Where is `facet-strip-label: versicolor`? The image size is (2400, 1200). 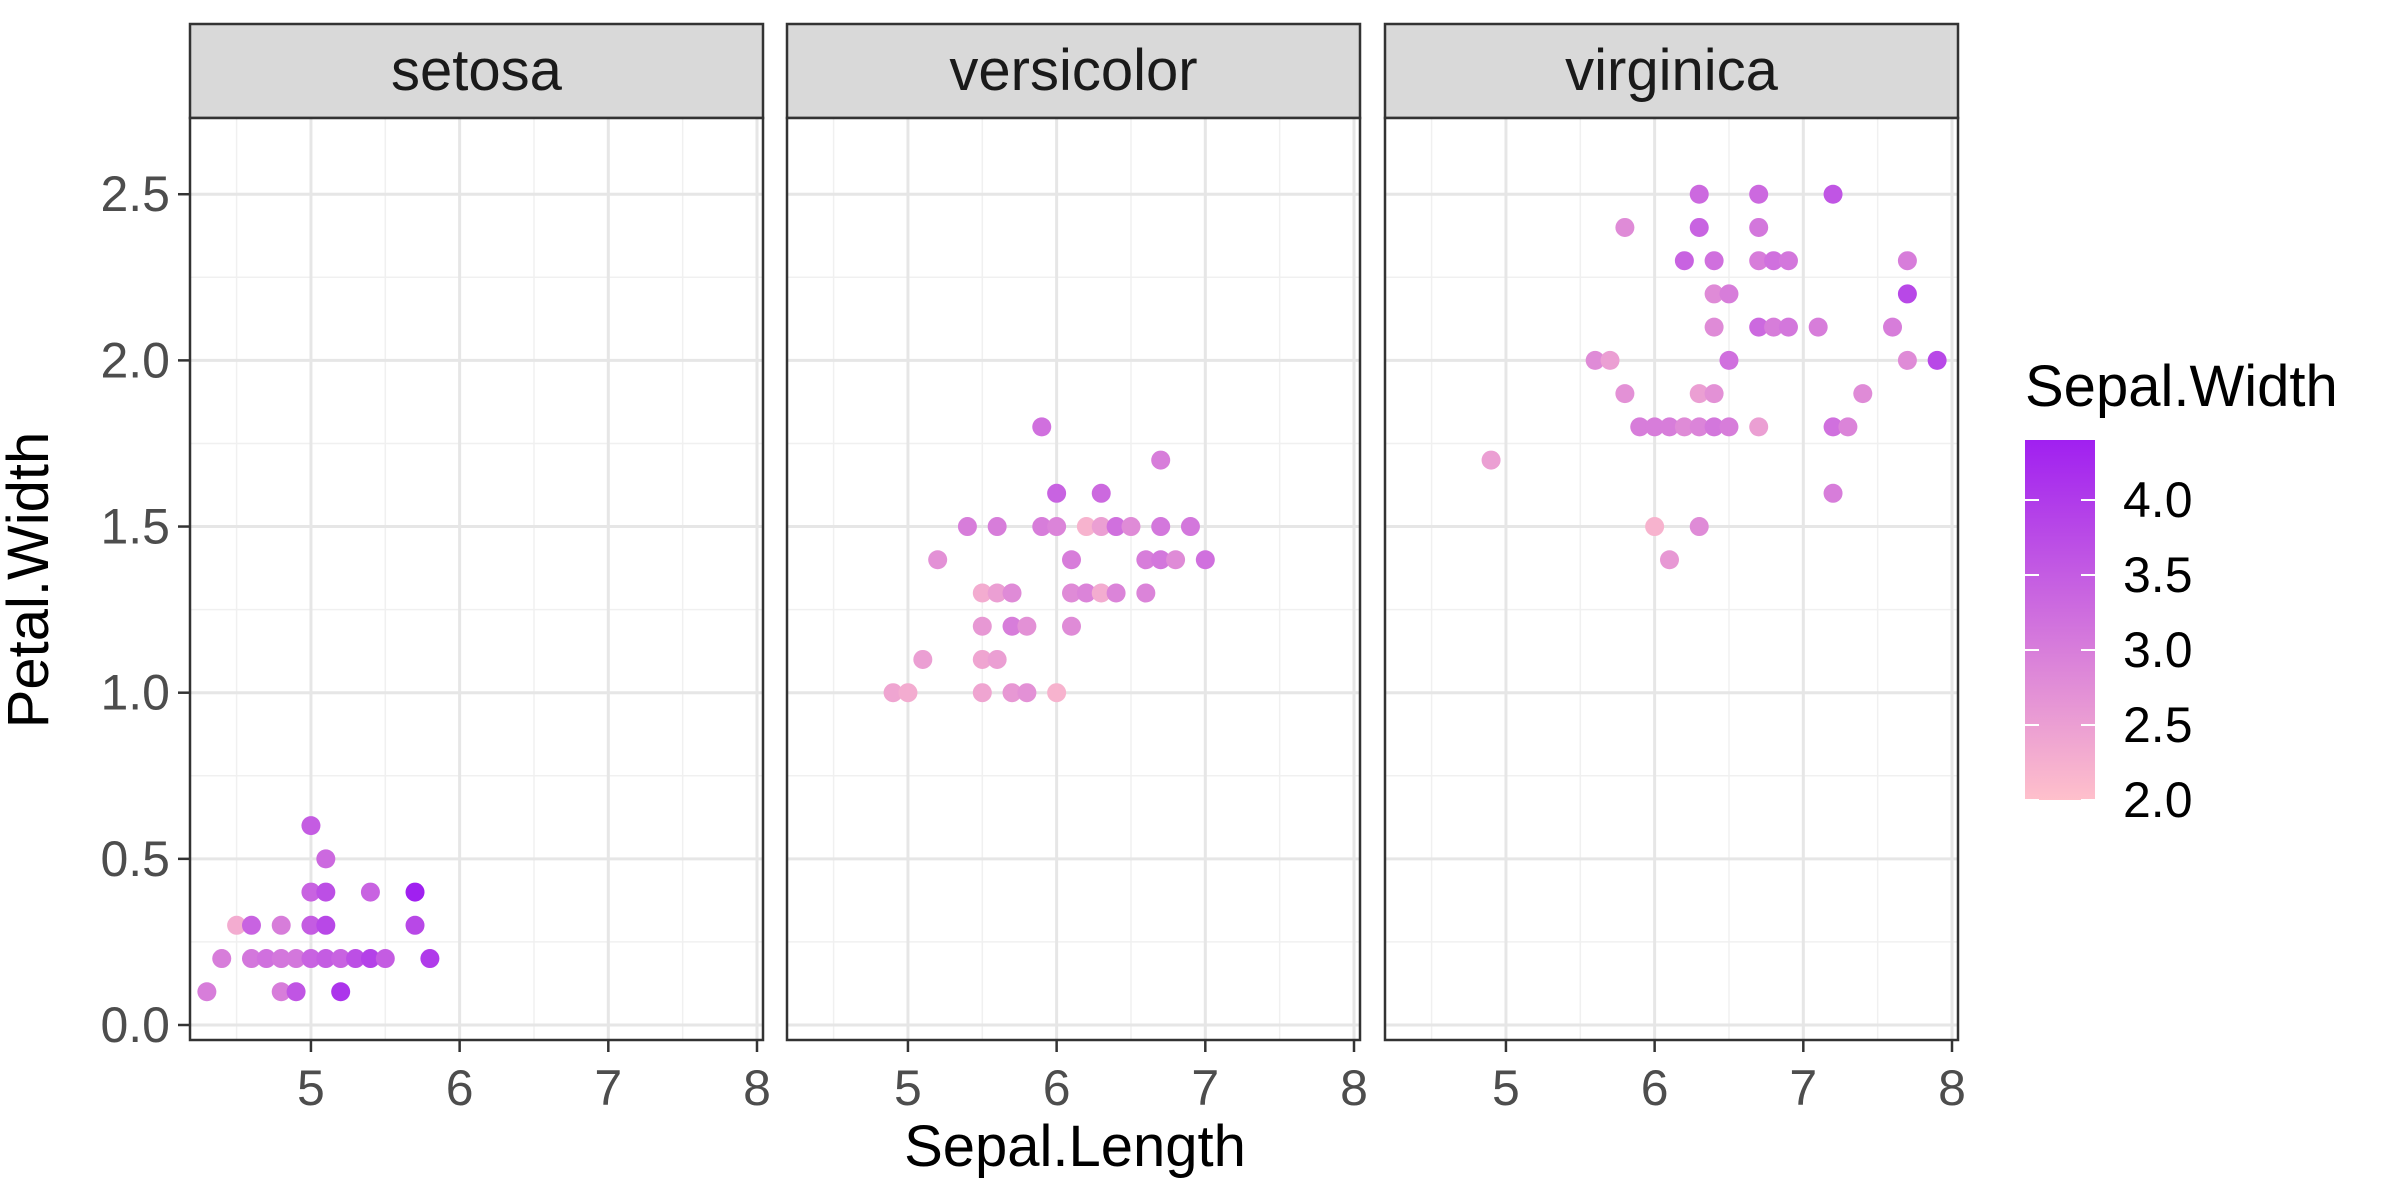
facet-strip-label: versicolor is located at coordinates (1073, 70).